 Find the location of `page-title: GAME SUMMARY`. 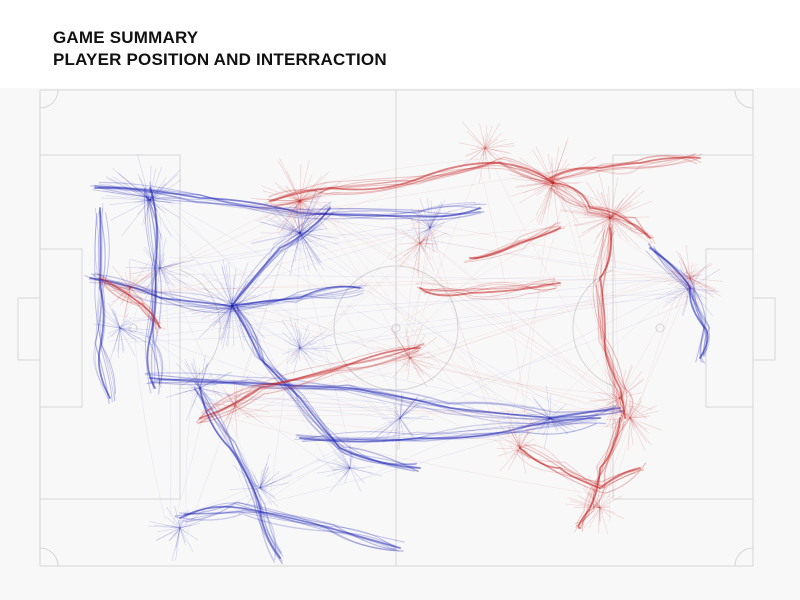

page-title: GAME SUMMARY is located at coordinates (126, 37).